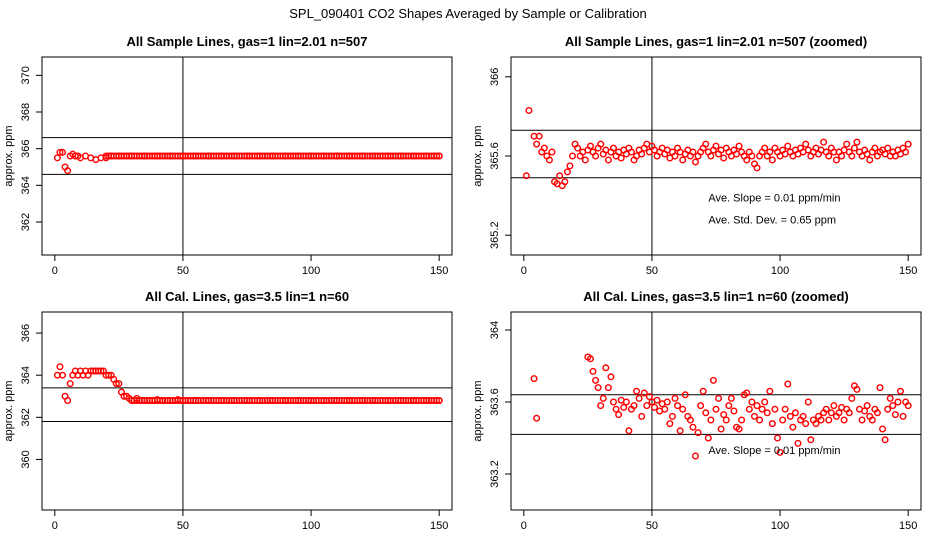  Describe the element at coordinates (26, 112) in the screenshot. I see `y-tick-label: 368` at that location.